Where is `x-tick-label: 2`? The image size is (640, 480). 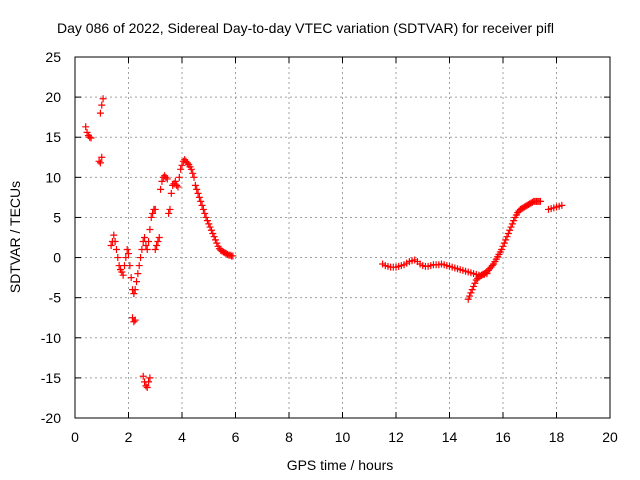
x-tick-label: 2 is located at coordinates (129, 437).